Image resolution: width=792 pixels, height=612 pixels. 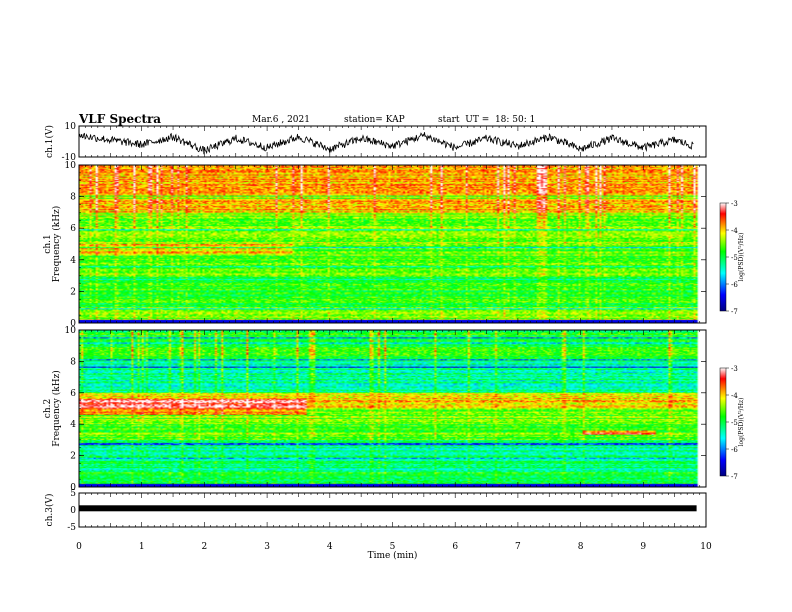 I want to click on ch1-wave-ytick-label: -10, so click(x=69, y=158).